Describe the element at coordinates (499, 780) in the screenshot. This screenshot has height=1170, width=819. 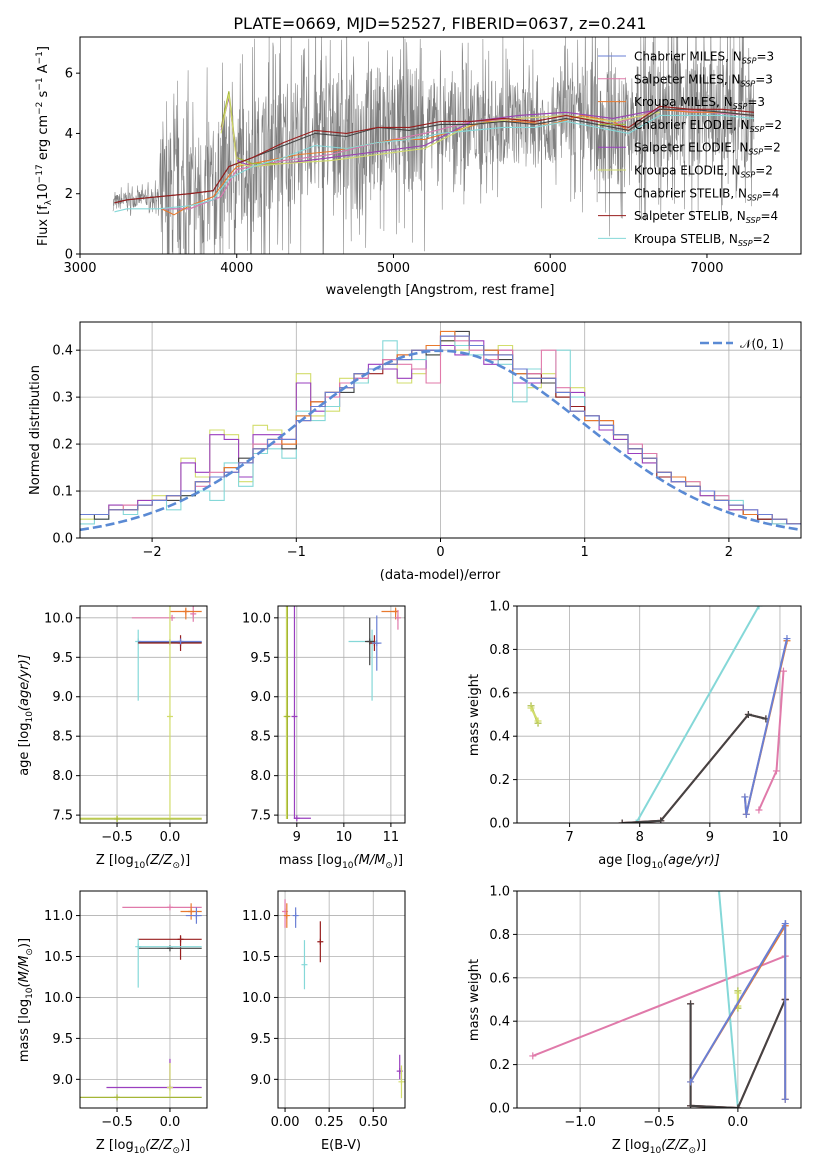
I see `weight_vs_age-ytick-label: 0.2` at that location.